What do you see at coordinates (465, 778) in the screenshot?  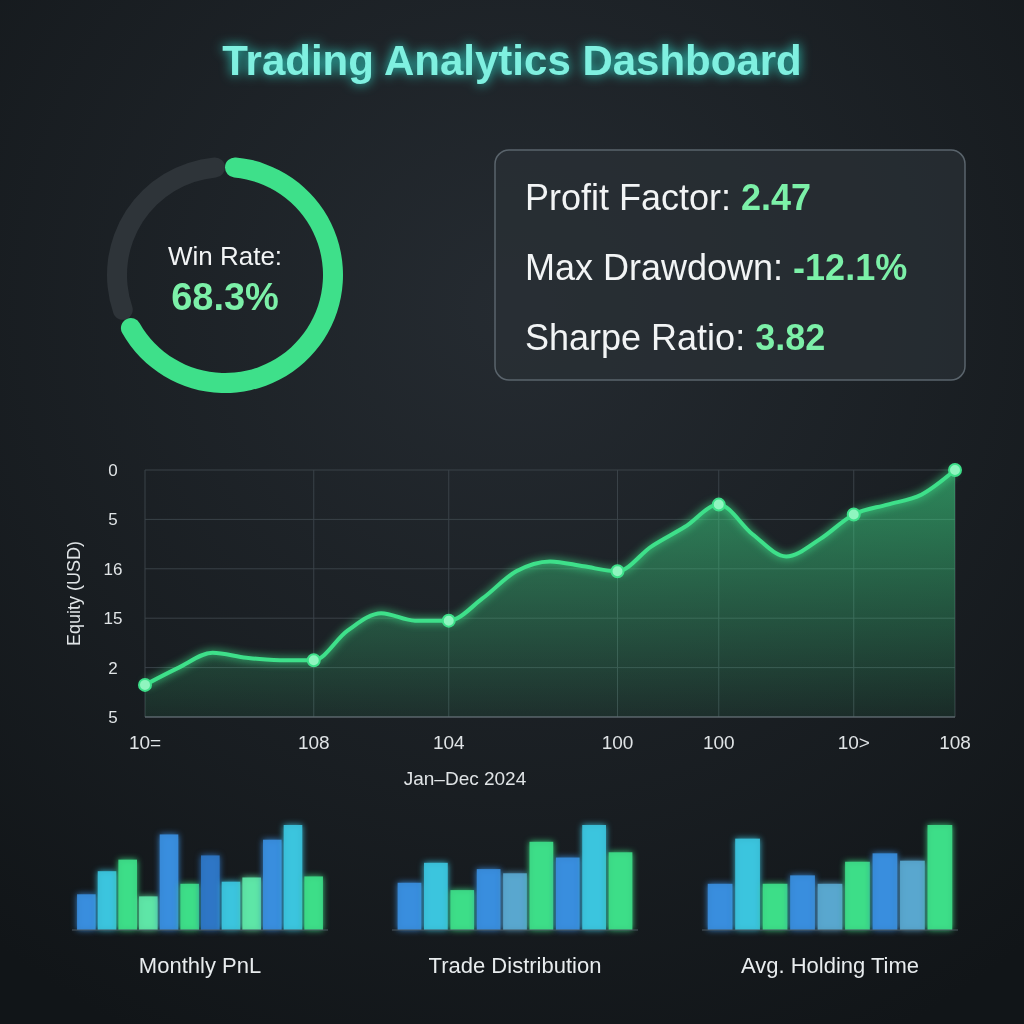 I see `x-axis-title: Jan–Dec 2024` at bounding box center [465, 778].